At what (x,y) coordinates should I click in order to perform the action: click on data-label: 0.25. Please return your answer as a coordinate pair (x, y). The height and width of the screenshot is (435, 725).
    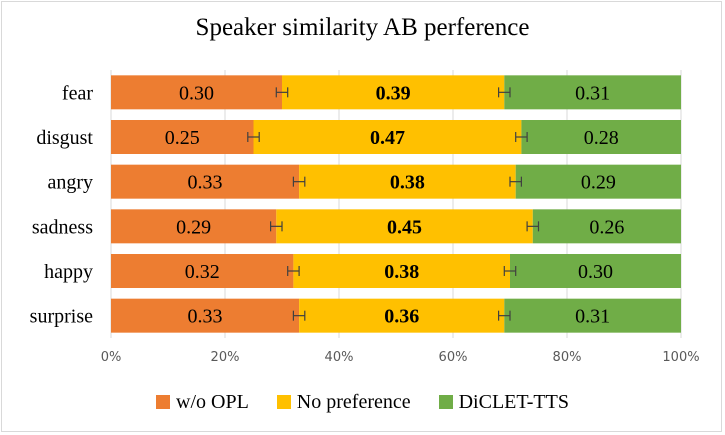
    Looking at the image, I should click on (182, 138).